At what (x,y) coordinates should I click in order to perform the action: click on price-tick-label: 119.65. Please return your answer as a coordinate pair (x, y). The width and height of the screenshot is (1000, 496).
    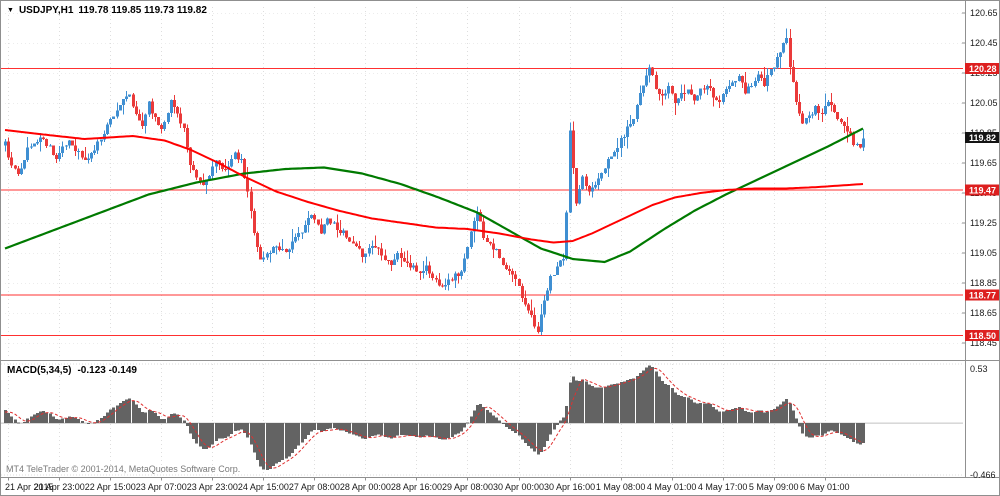
    Looking at the image, I should click on (983, 163).